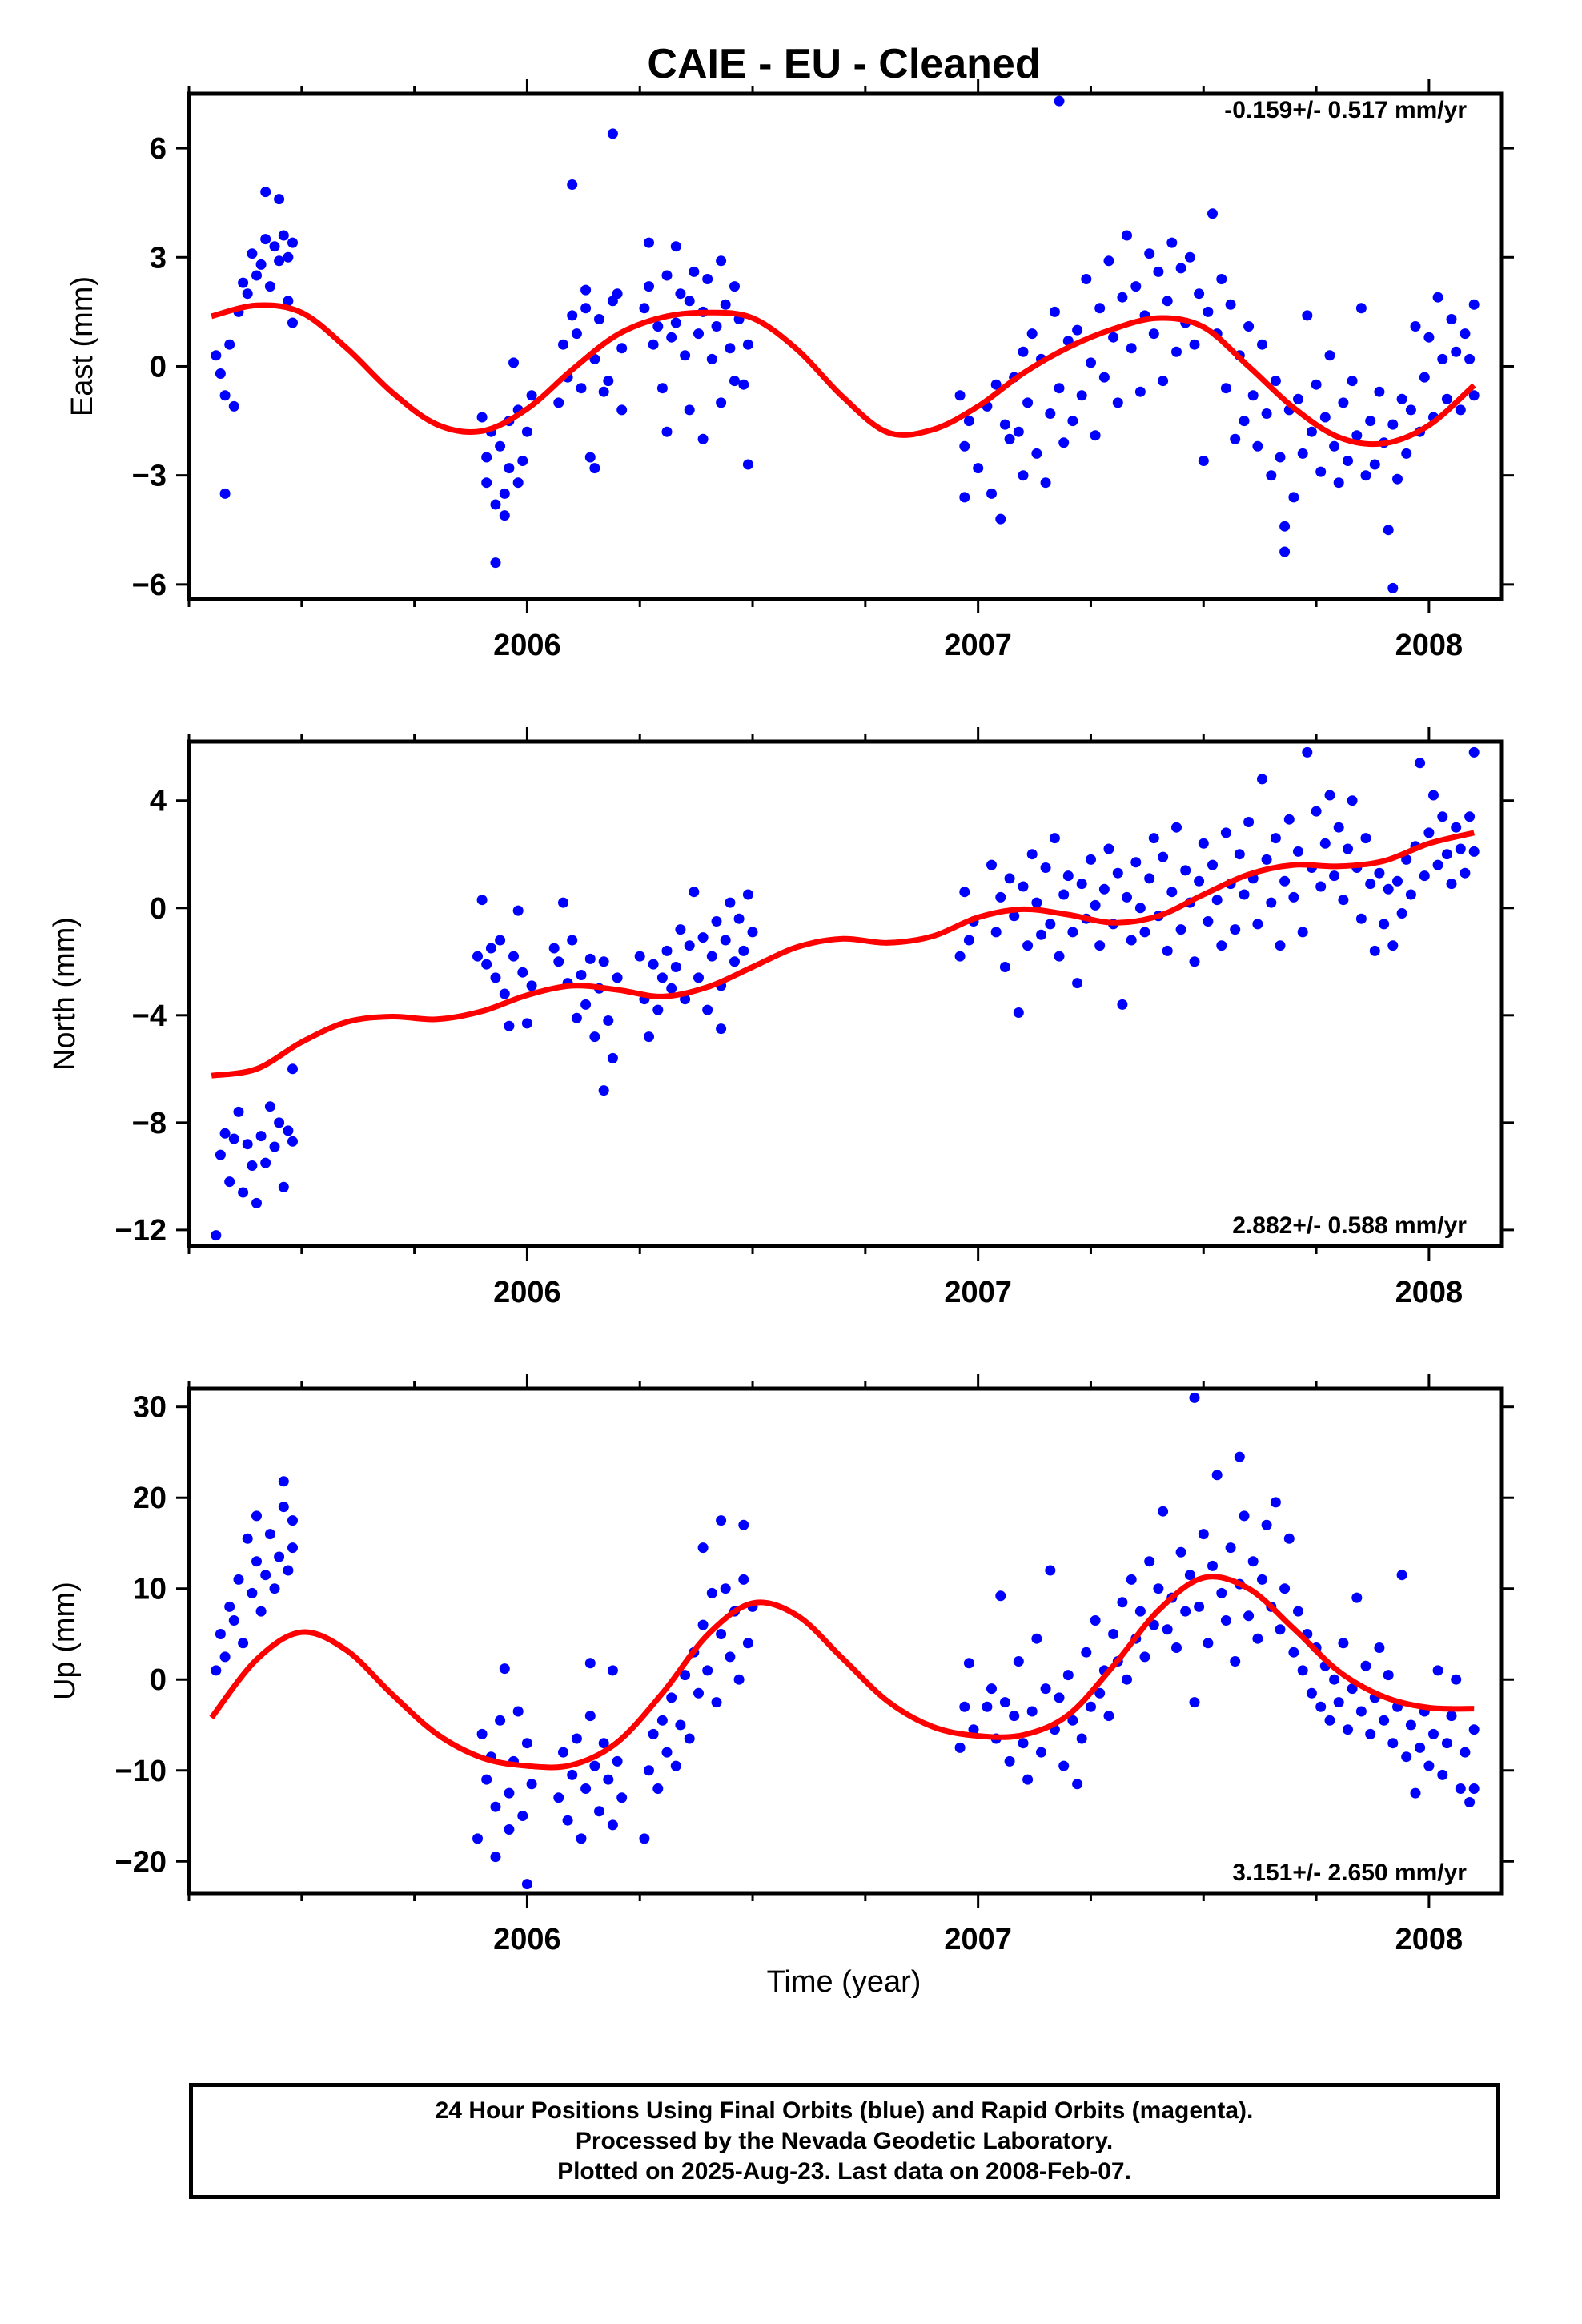  Describe the element at coordinates (844, 954) in the screenshot. I see `north-model-curve` at that location.